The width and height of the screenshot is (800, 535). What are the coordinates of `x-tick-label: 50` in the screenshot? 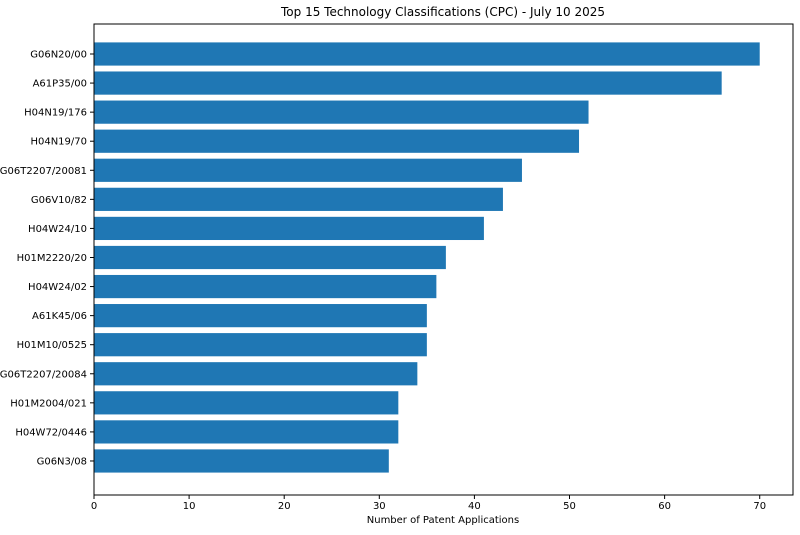 It's located at (569, 506).